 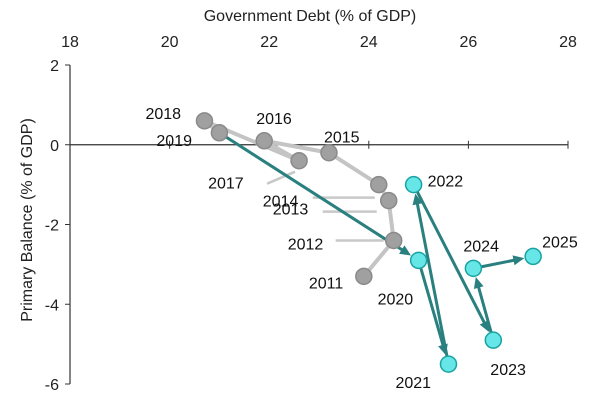 What do you see at coordinates (54, 146) in the screenshot?
I see `y-tick-label: 0` at bounding box center [54, 146].